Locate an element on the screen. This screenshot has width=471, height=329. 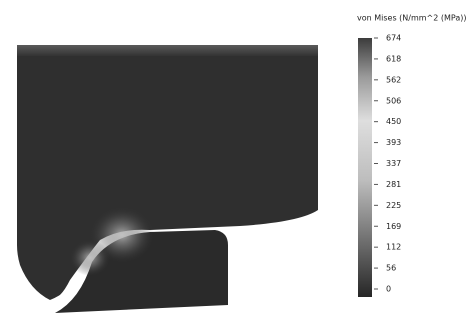
tick-label: 56 is located at coordinates (391, 268).